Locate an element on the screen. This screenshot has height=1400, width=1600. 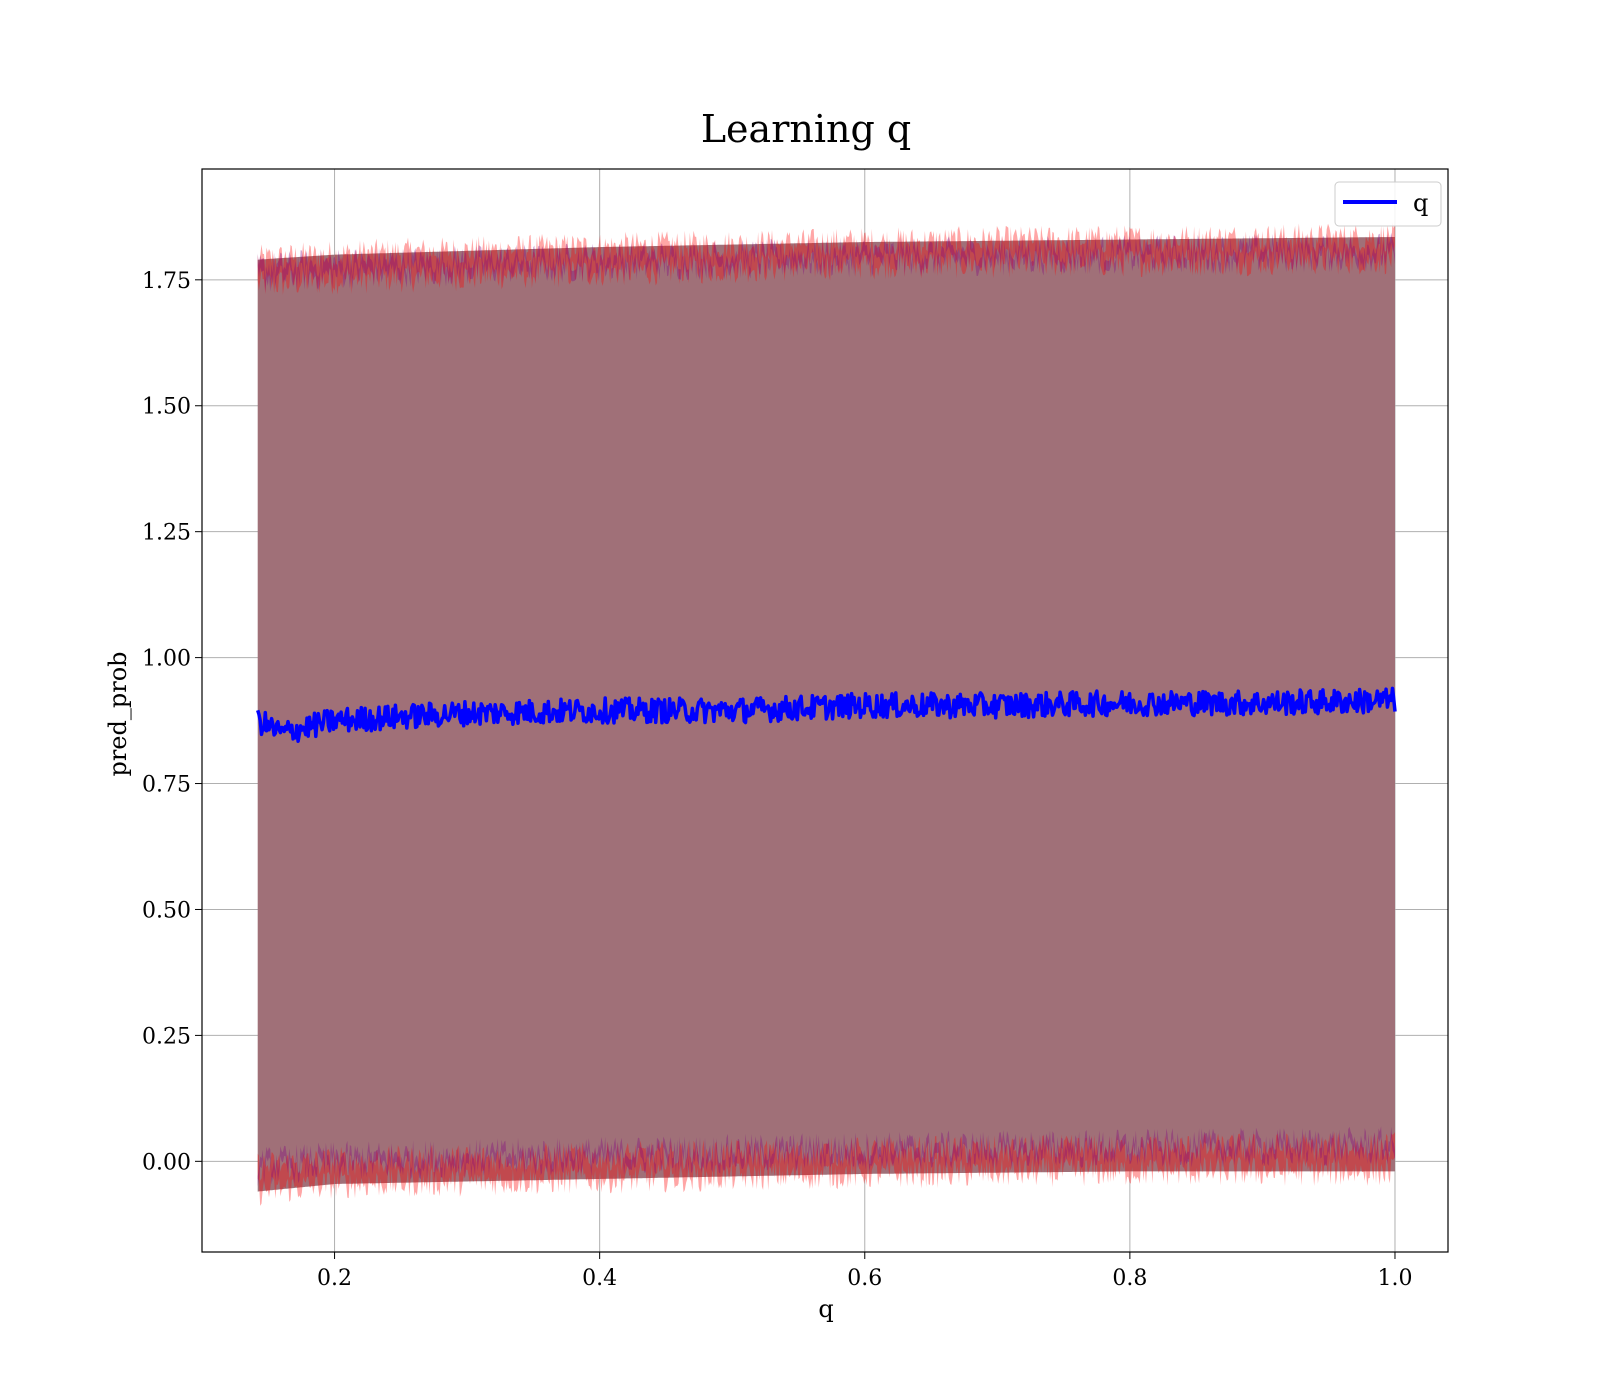
y-tick-label-1.25: 1.25 is located at coordinates (166, 533).